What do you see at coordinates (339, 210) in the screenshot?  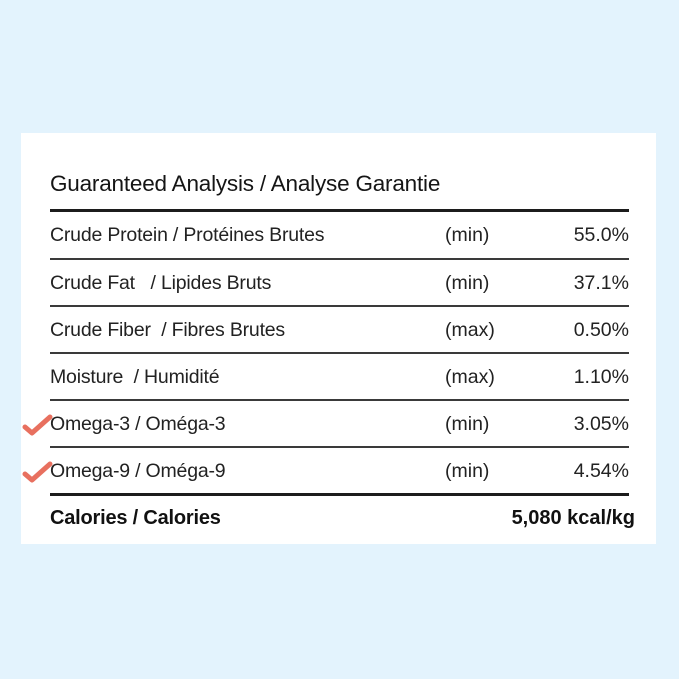 I see `header-divider` at bounding box center [339, 210].